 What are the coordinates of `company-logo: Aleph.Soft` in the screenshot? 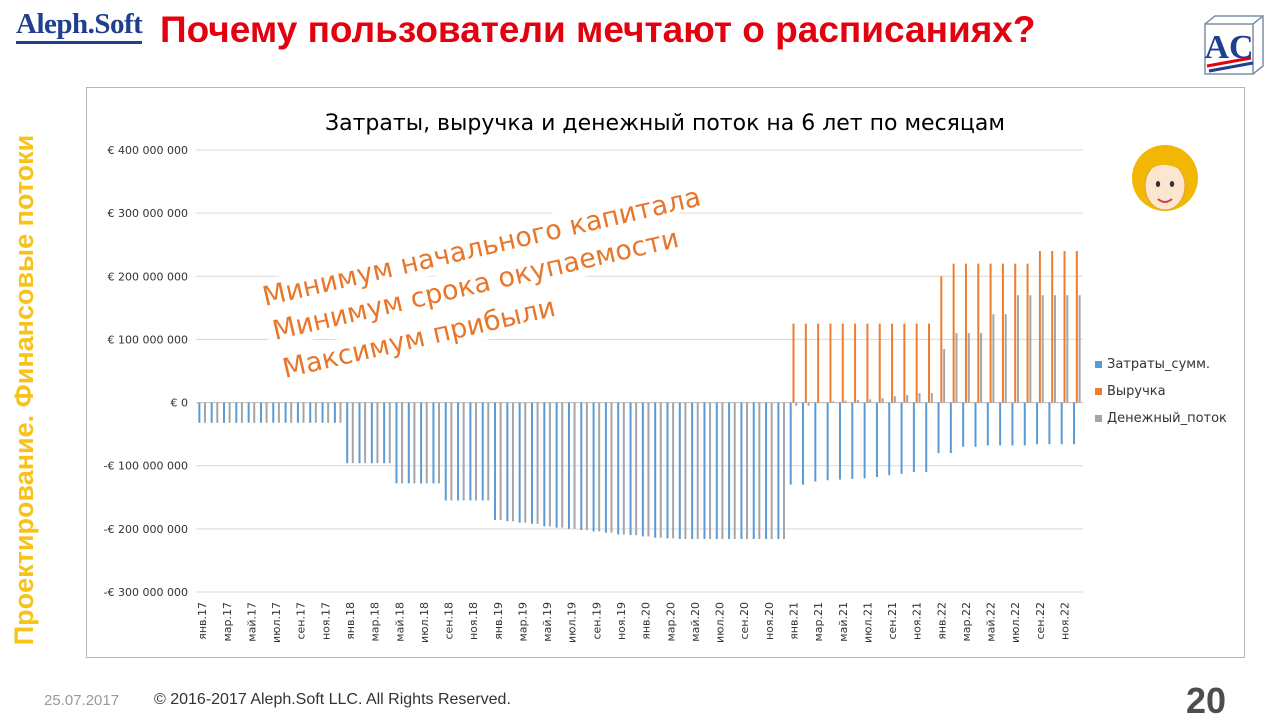 It's located at (79, 26).